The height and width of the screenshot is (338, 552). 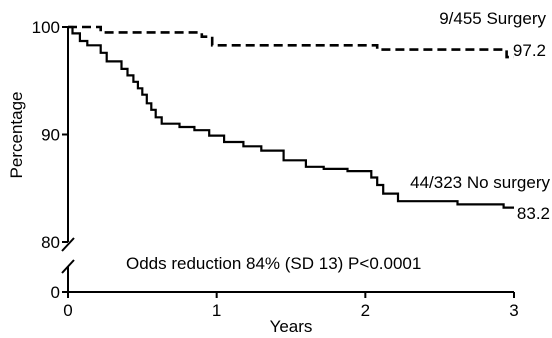 What do you see at coordinates (16, 135) in the screenshot?
I see `y-axis-title: Percentage` at bounding box center [16, 135].